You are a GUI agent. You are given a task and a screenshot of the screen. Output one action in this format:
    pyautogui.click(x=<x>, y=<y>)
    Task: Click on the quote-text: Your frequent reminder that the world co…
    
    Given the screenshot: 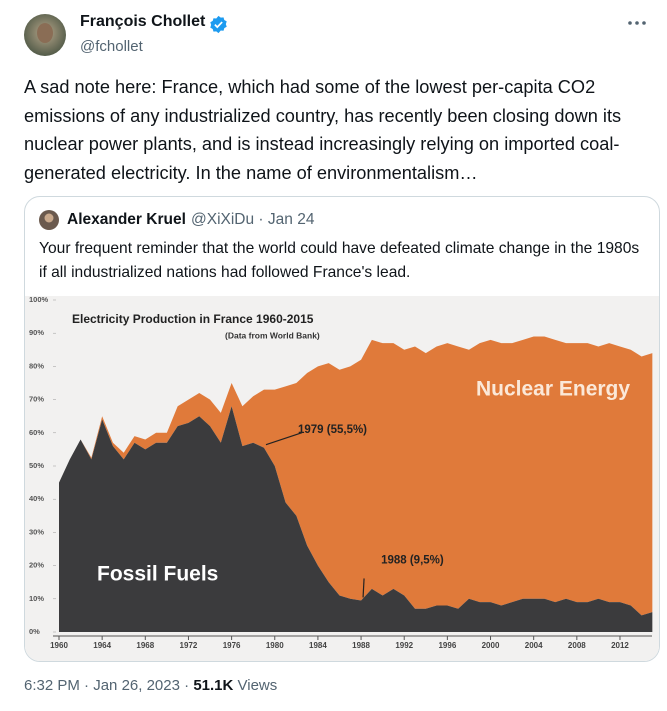 What is the action you would take?
    pyautogui.click(x=339, y=260)
    